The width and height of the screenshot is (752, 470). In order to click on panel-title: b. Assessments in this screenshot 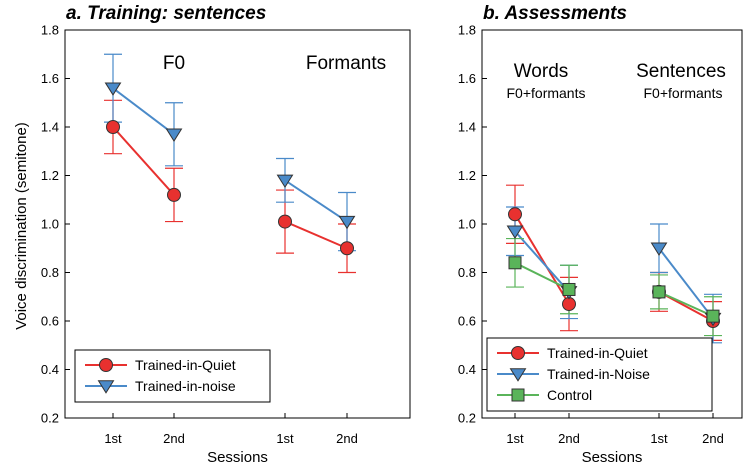, I will do `click(555, 13)`.